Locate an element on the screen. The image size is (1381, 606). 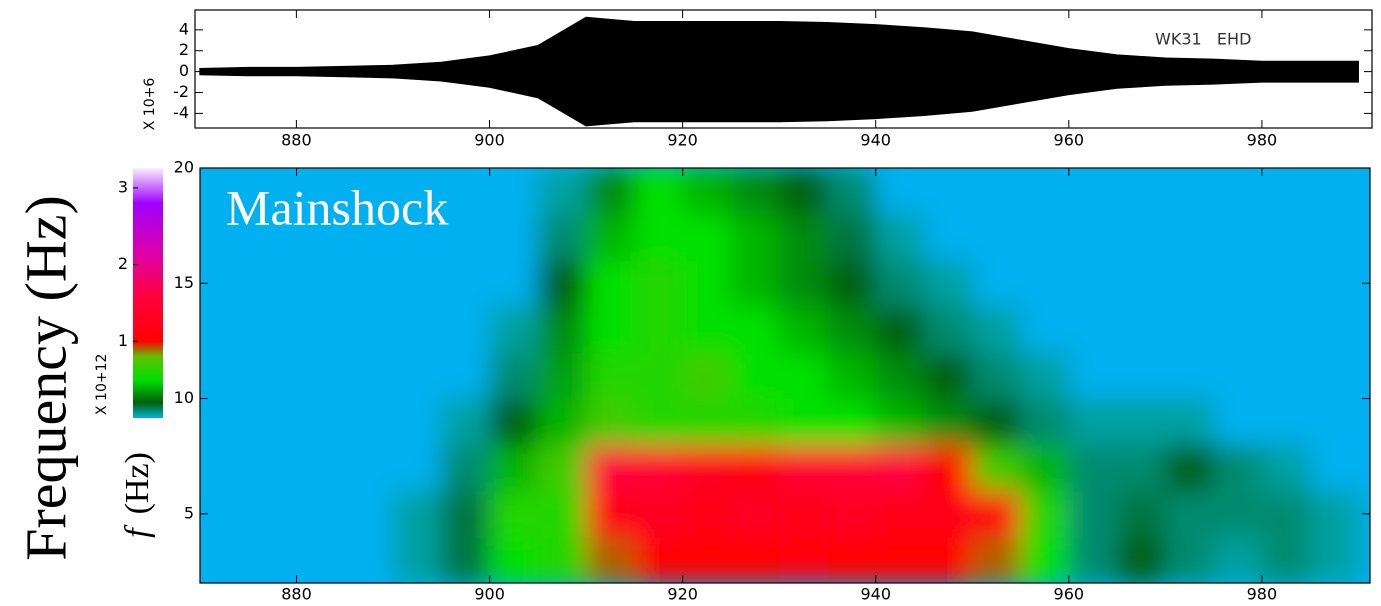
panel-title: Mainshock is located at coordinates (337, 207).